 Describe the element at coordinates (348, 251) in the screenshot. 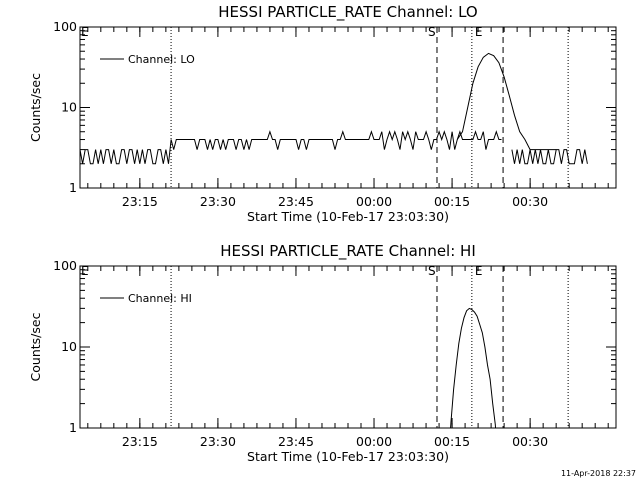

I see `chart-title: HESSI PARTICLE_RATE Channel: HI` at that location.